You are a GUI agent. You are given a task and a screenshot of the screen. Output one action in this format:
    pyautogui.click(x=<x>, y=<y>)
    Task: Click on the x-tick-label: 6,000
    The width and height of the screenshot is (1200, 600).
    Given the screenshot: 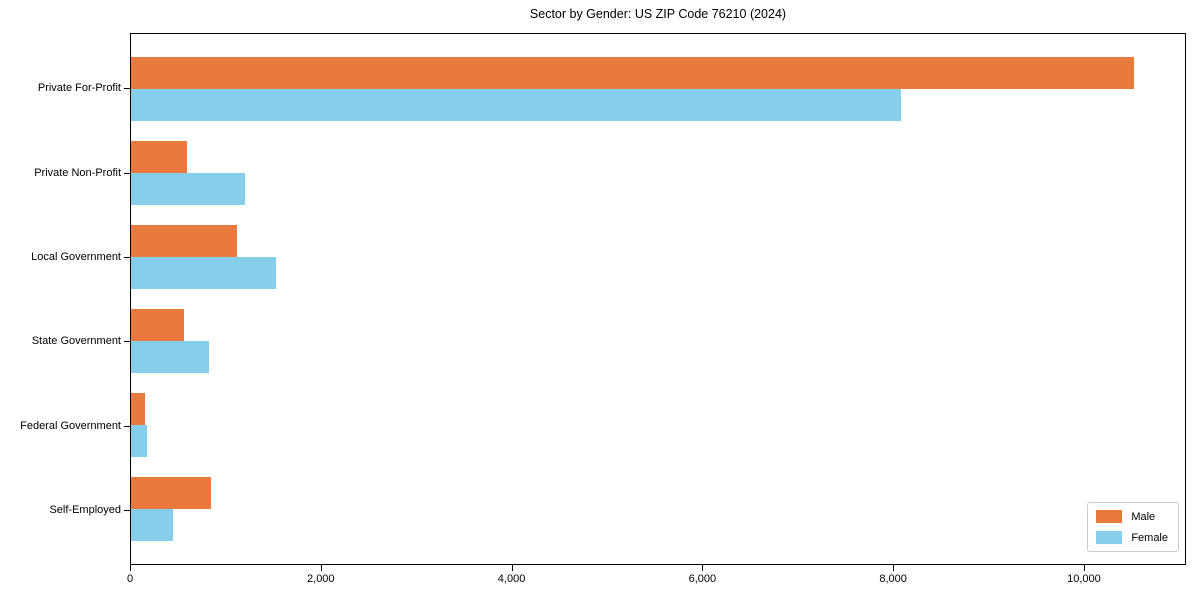 What is the action you would take?
    pyautogui.click(x=702, y=579)
    